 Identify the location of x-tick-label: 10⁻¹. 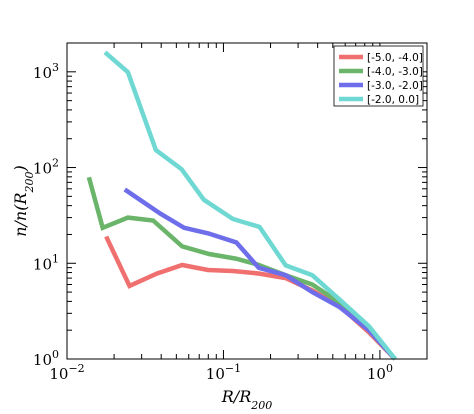
(223, 372).